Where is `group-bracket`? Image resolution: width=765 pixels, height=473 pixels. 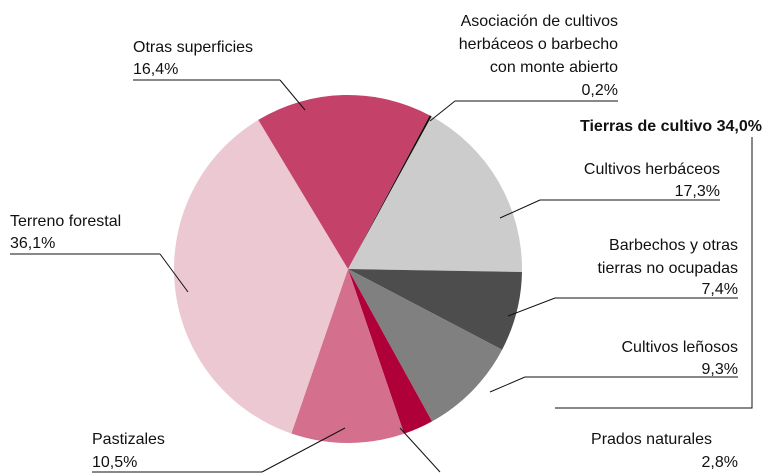
group-bracket is located at coordinates (654, 273).